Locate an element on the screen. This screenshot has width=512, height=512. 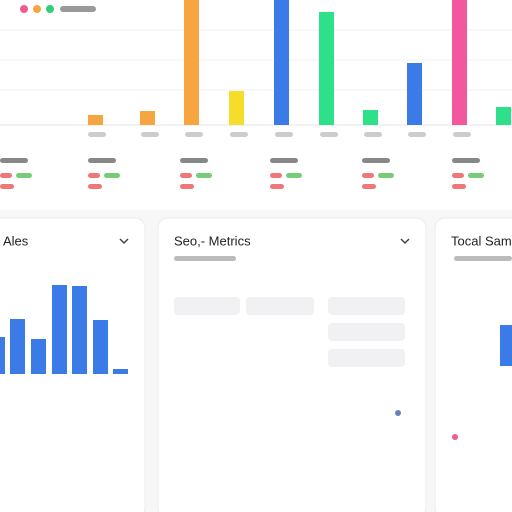
legend-text is located at coordinates (78, 9).